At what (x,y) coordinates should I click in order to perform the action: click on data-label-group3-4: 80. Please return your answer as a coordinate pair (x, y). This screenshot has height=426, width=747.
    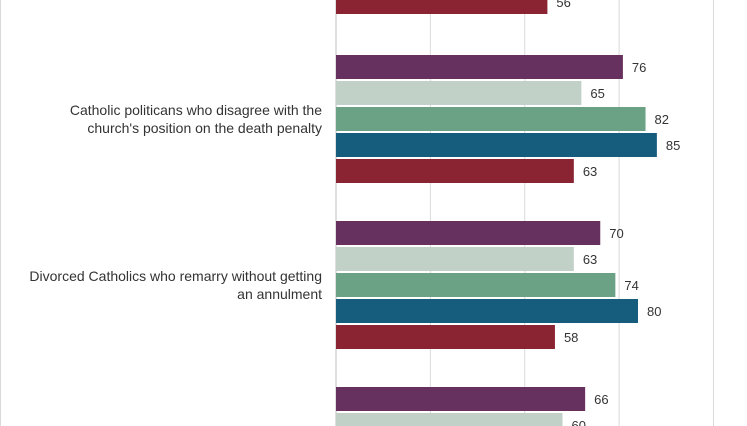
    Looking at the image, I should click on (654, 311).